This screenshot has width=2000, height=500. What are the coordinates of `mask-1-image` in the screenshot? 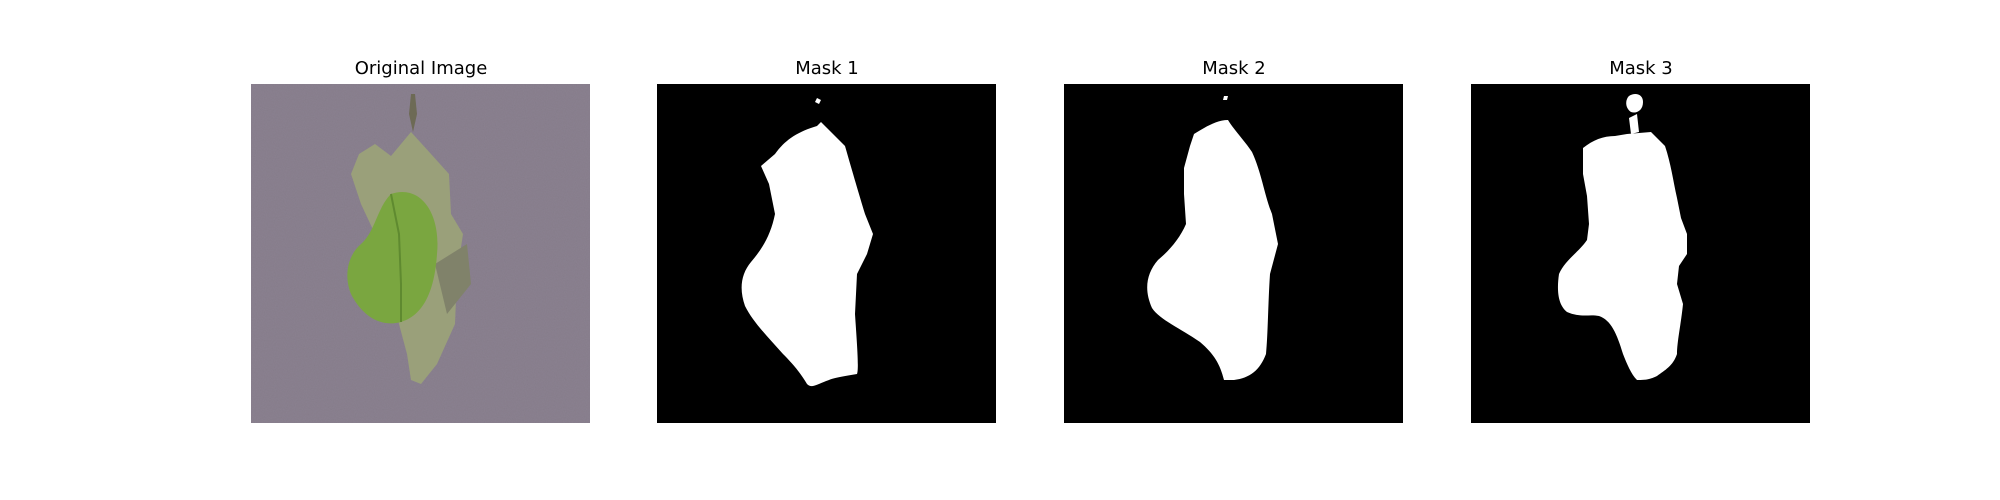 It's located at (826, 253).